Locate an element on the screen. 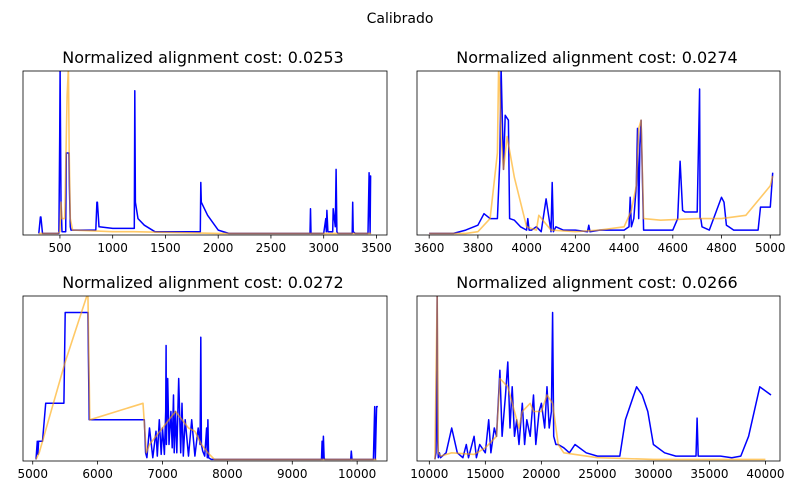 This screenshot has width=800, height=500. subplot-3-xtick-label: 9000 is located at coordinates (292, 474).